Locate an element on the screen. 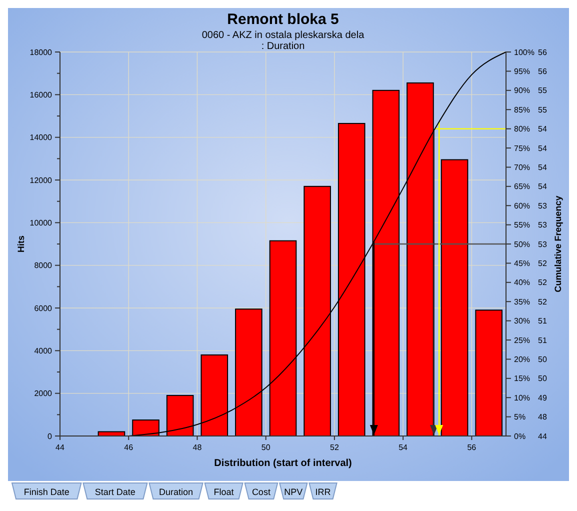 The height and width of the screenshot is (511, 577). y2-tick-label: 65% is located at coordinates (522, 187).